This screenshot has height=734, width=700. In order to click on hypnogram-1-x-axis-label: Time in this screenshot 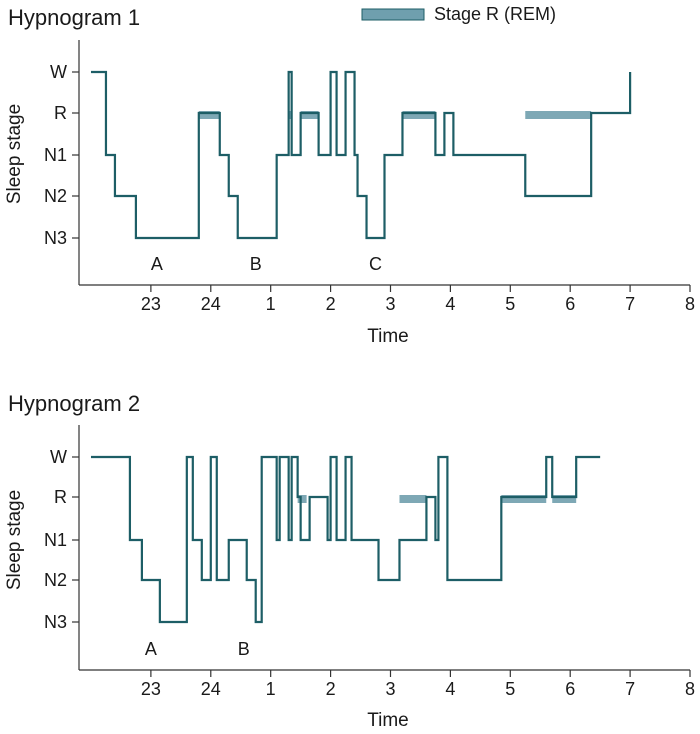, I will do `click(388, 336)`.